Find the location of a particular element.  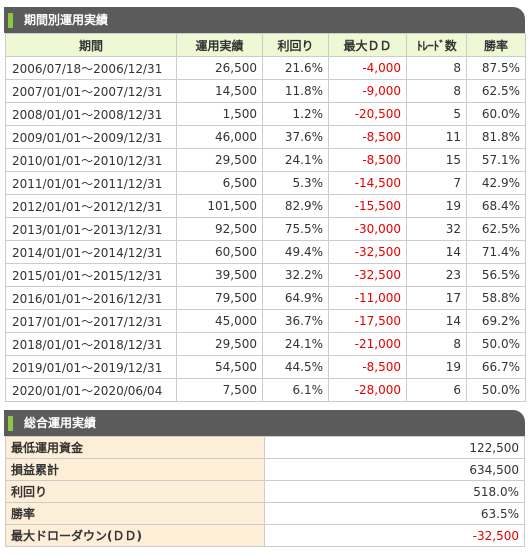

cell-win-rate: 81.8% is located at coordinates (496, 137).